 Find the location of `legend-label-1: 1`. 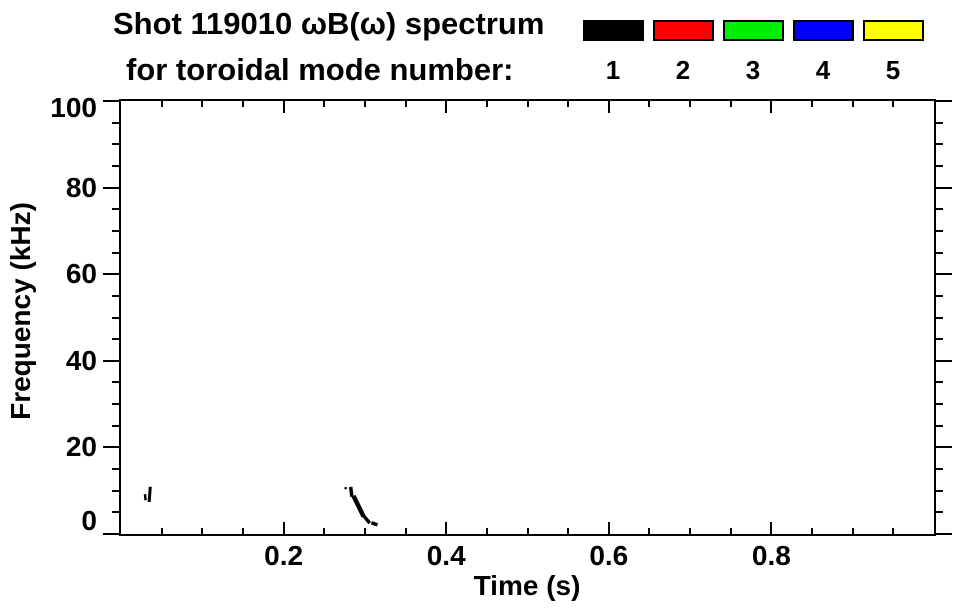

legend-label-1: 1 is located at coordinates (613, 70).